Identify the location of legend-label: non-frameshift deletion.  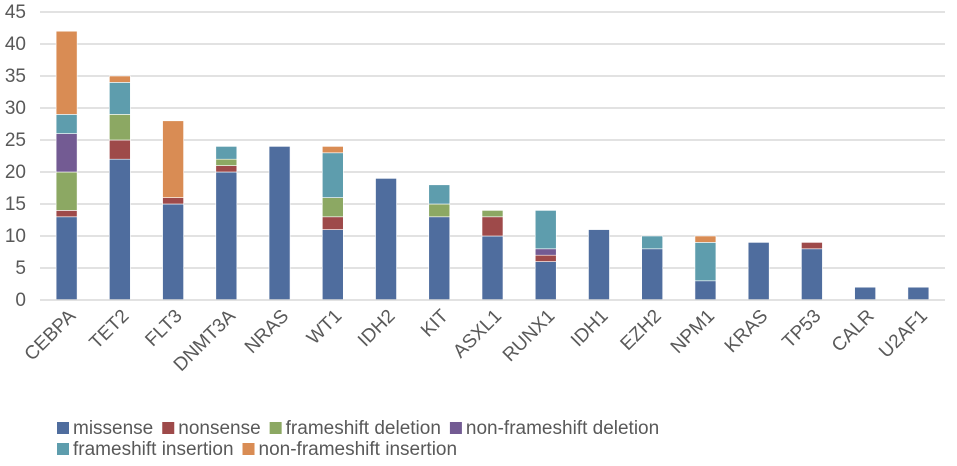
(562, 428).